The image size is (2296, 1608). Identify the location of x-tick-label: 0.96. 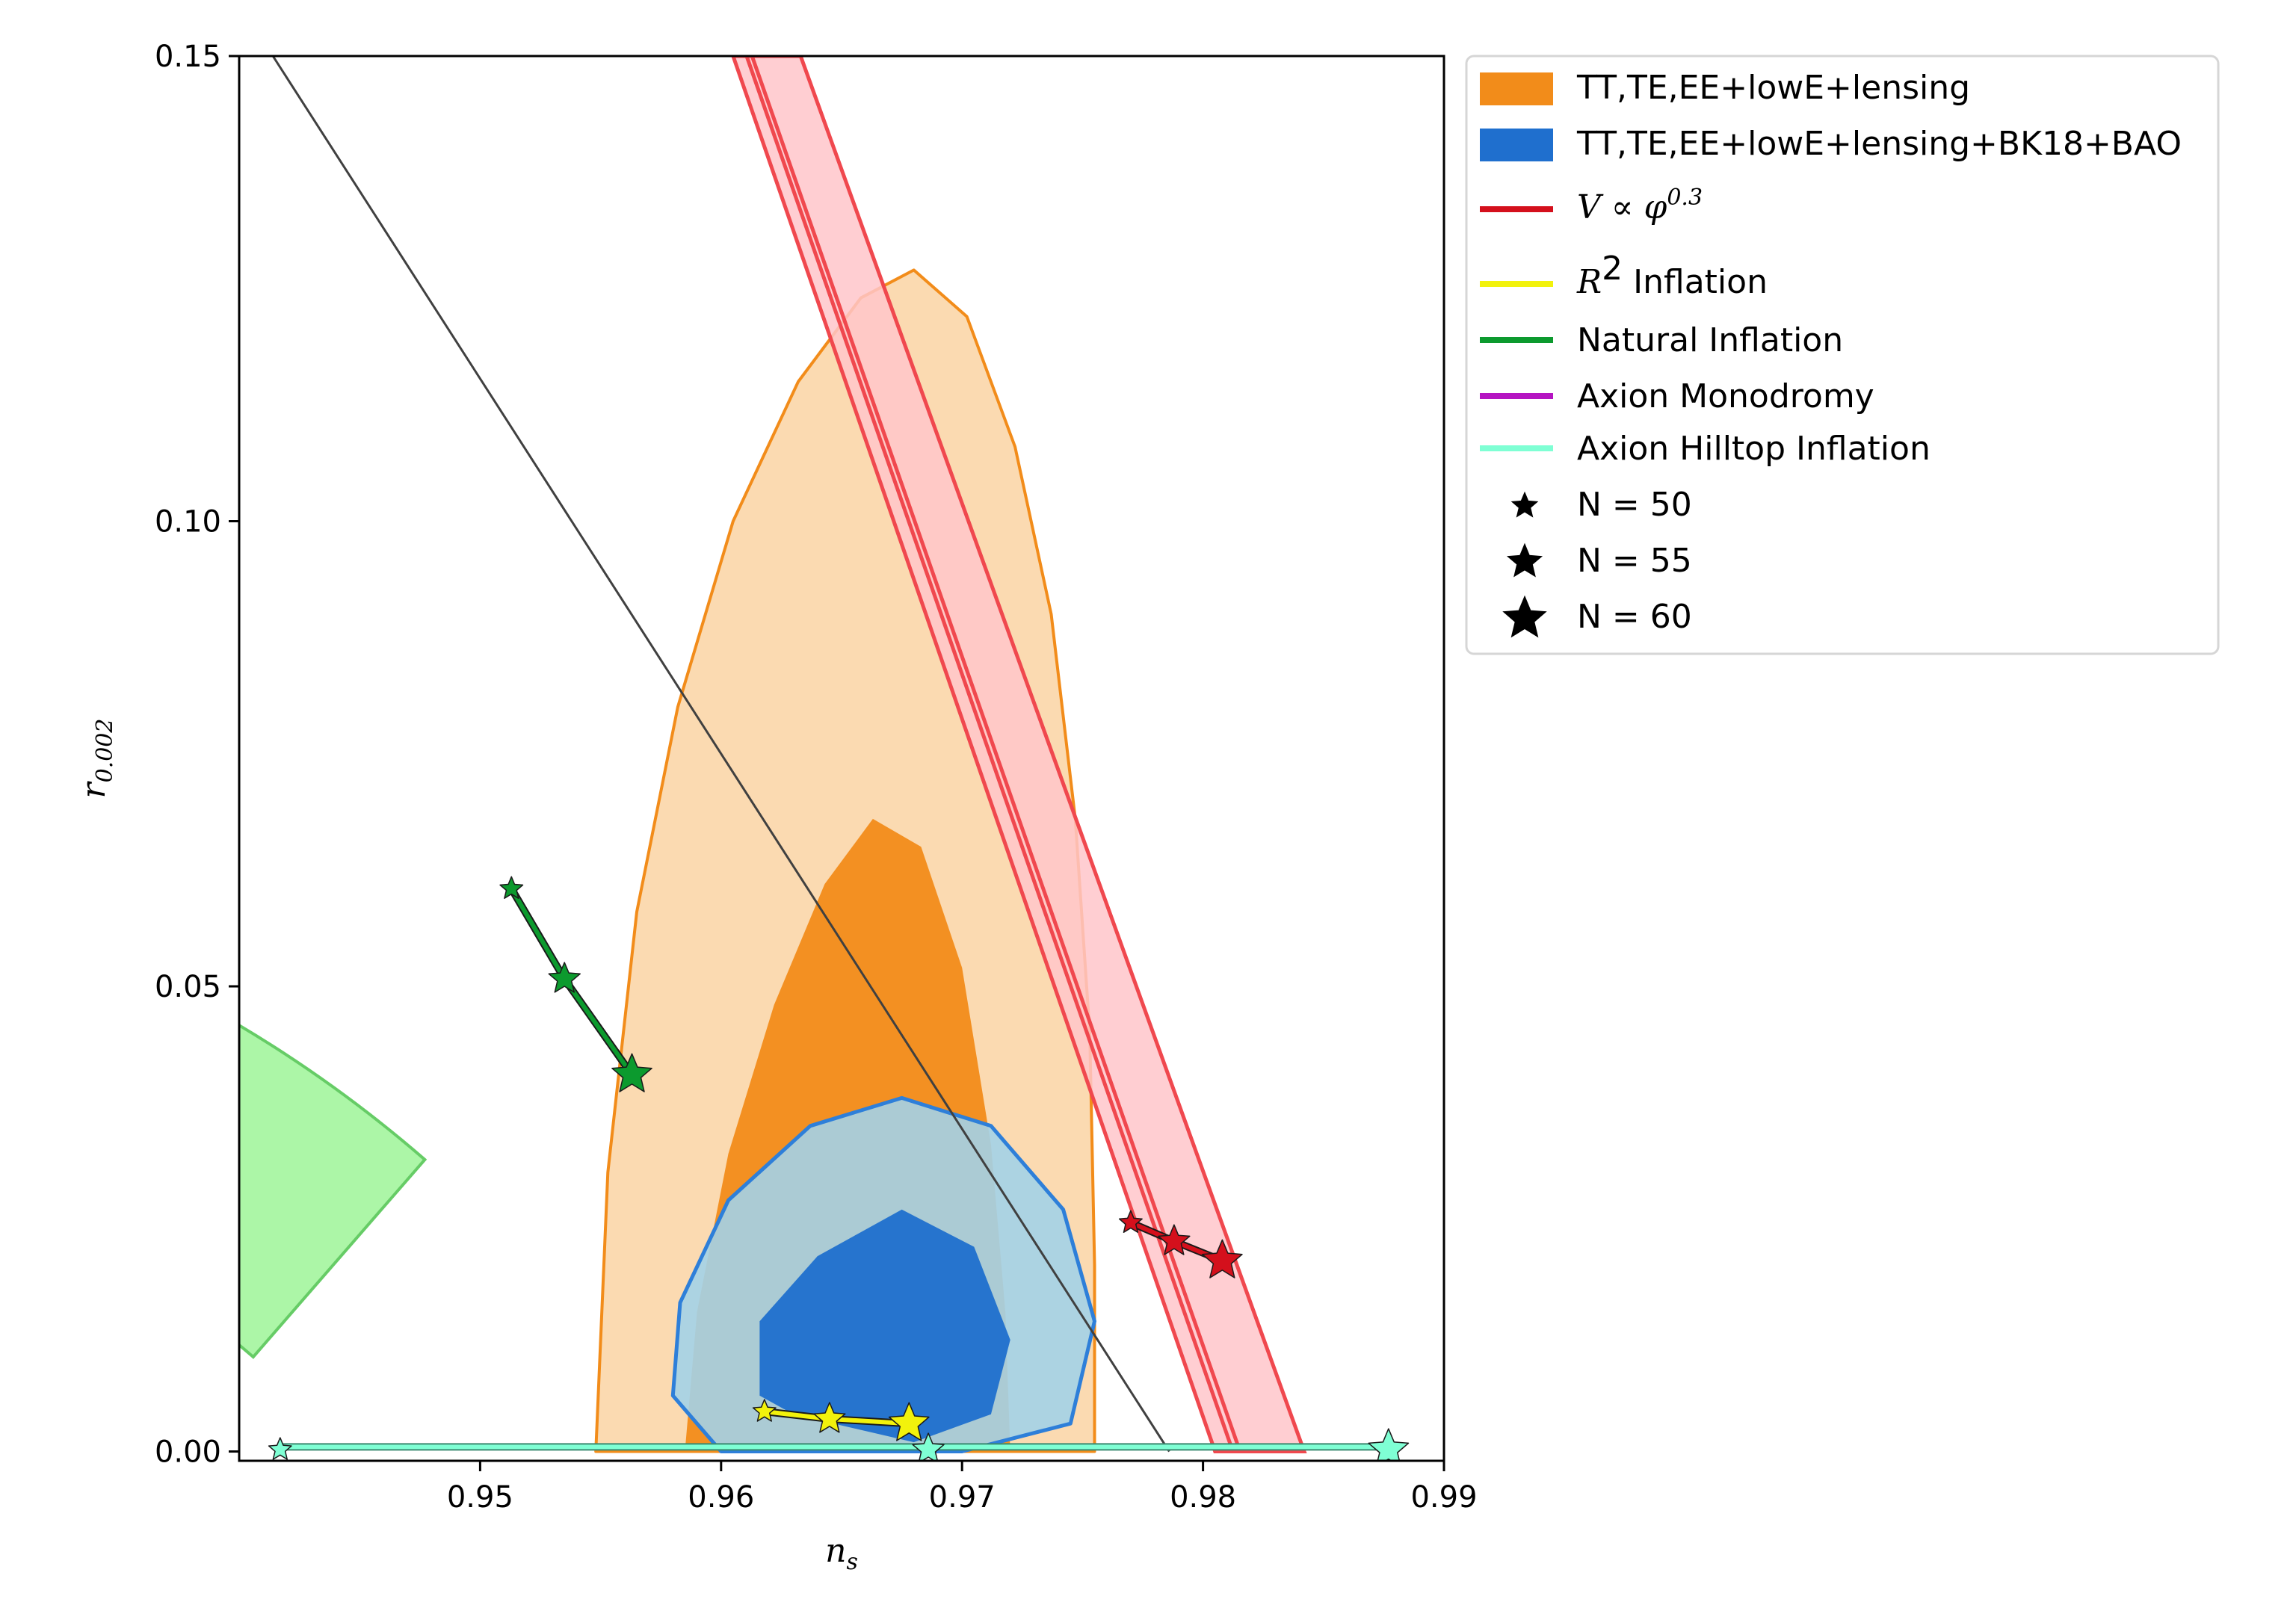
(721, 1497).